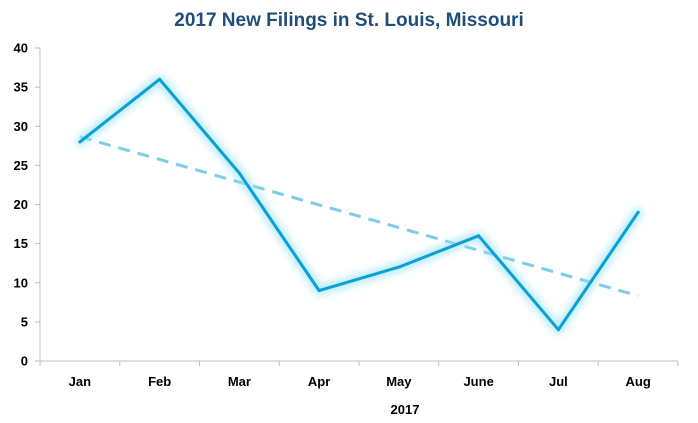 The height and width of the screenshot is (423, 698). What do you see at coordinates (24, 361) in the screenshot?
I see `y-tick-label: 0` at bounding box center [24, 361].